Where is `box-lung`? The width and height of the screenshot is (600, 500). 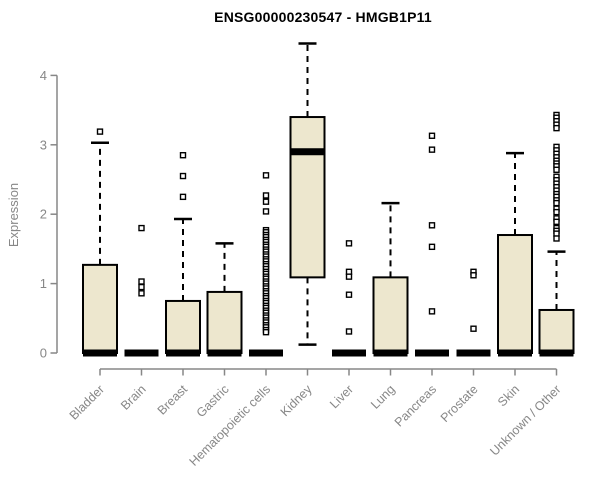
box-lung is located at coordinates (390, 279).